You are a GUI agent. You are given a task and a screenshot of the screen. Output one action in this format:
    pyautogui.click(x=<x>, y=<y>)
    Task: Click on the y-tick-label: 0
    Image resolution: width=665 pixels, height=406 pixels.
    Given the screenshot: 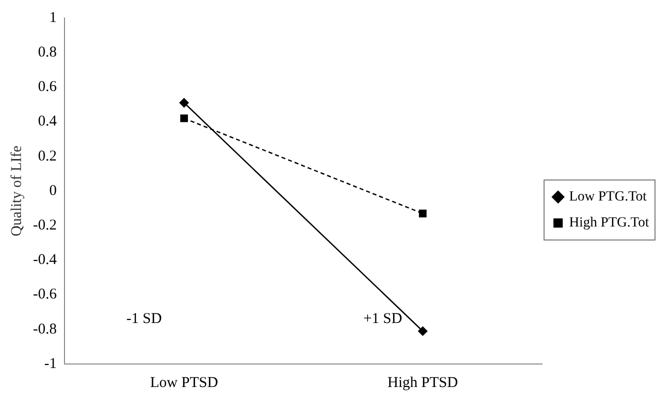 What is the action you would take?
    pyautogui.click(x=53, y=190)
    